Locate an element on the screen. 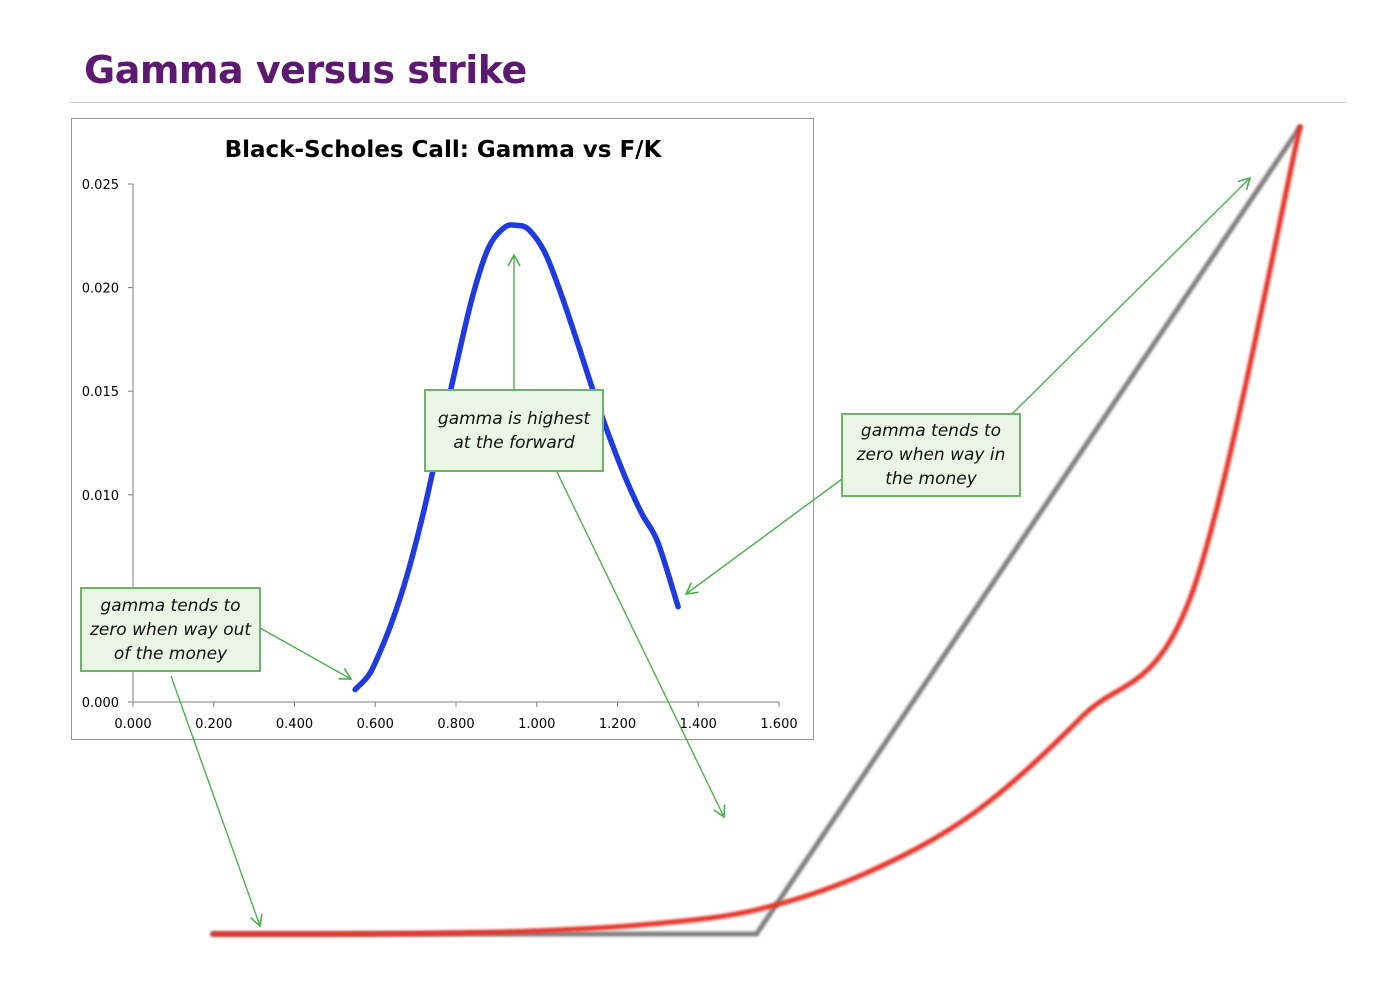 This screenshot has height=984, width=1400. callout-gamma-highest-text: gamma is highest at the forward is located at coordinates (514, 430).